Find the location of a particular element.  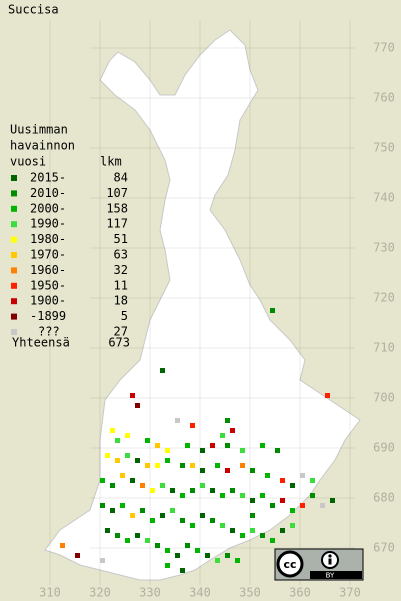

x-tick-label: 350 is located at coordinates (250, 593).